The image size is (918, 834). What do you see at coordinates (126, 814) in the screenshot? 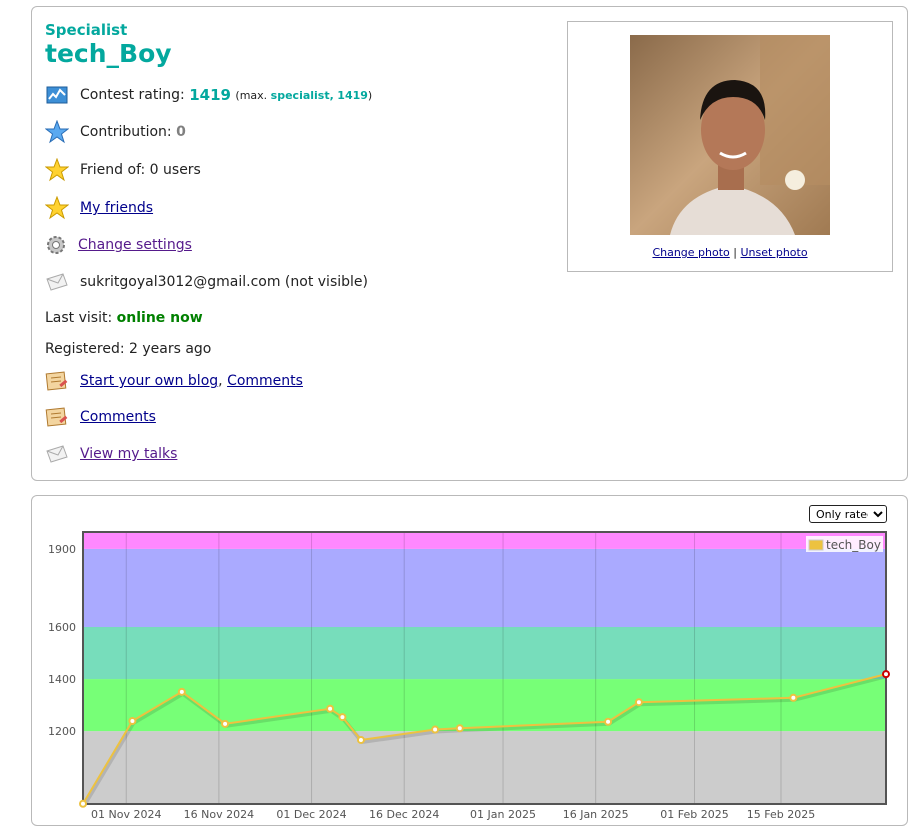
I see `x-tick-label: 01 Nov 2024` at bounding box center [126, 814].